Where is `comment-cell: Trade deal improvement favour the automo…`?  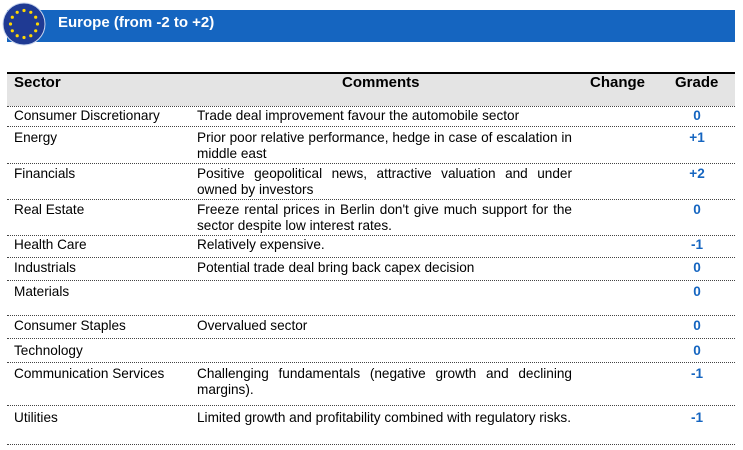
comment-cell: Trade deal improvement favour the automo… is located at coordinates (358, 115).